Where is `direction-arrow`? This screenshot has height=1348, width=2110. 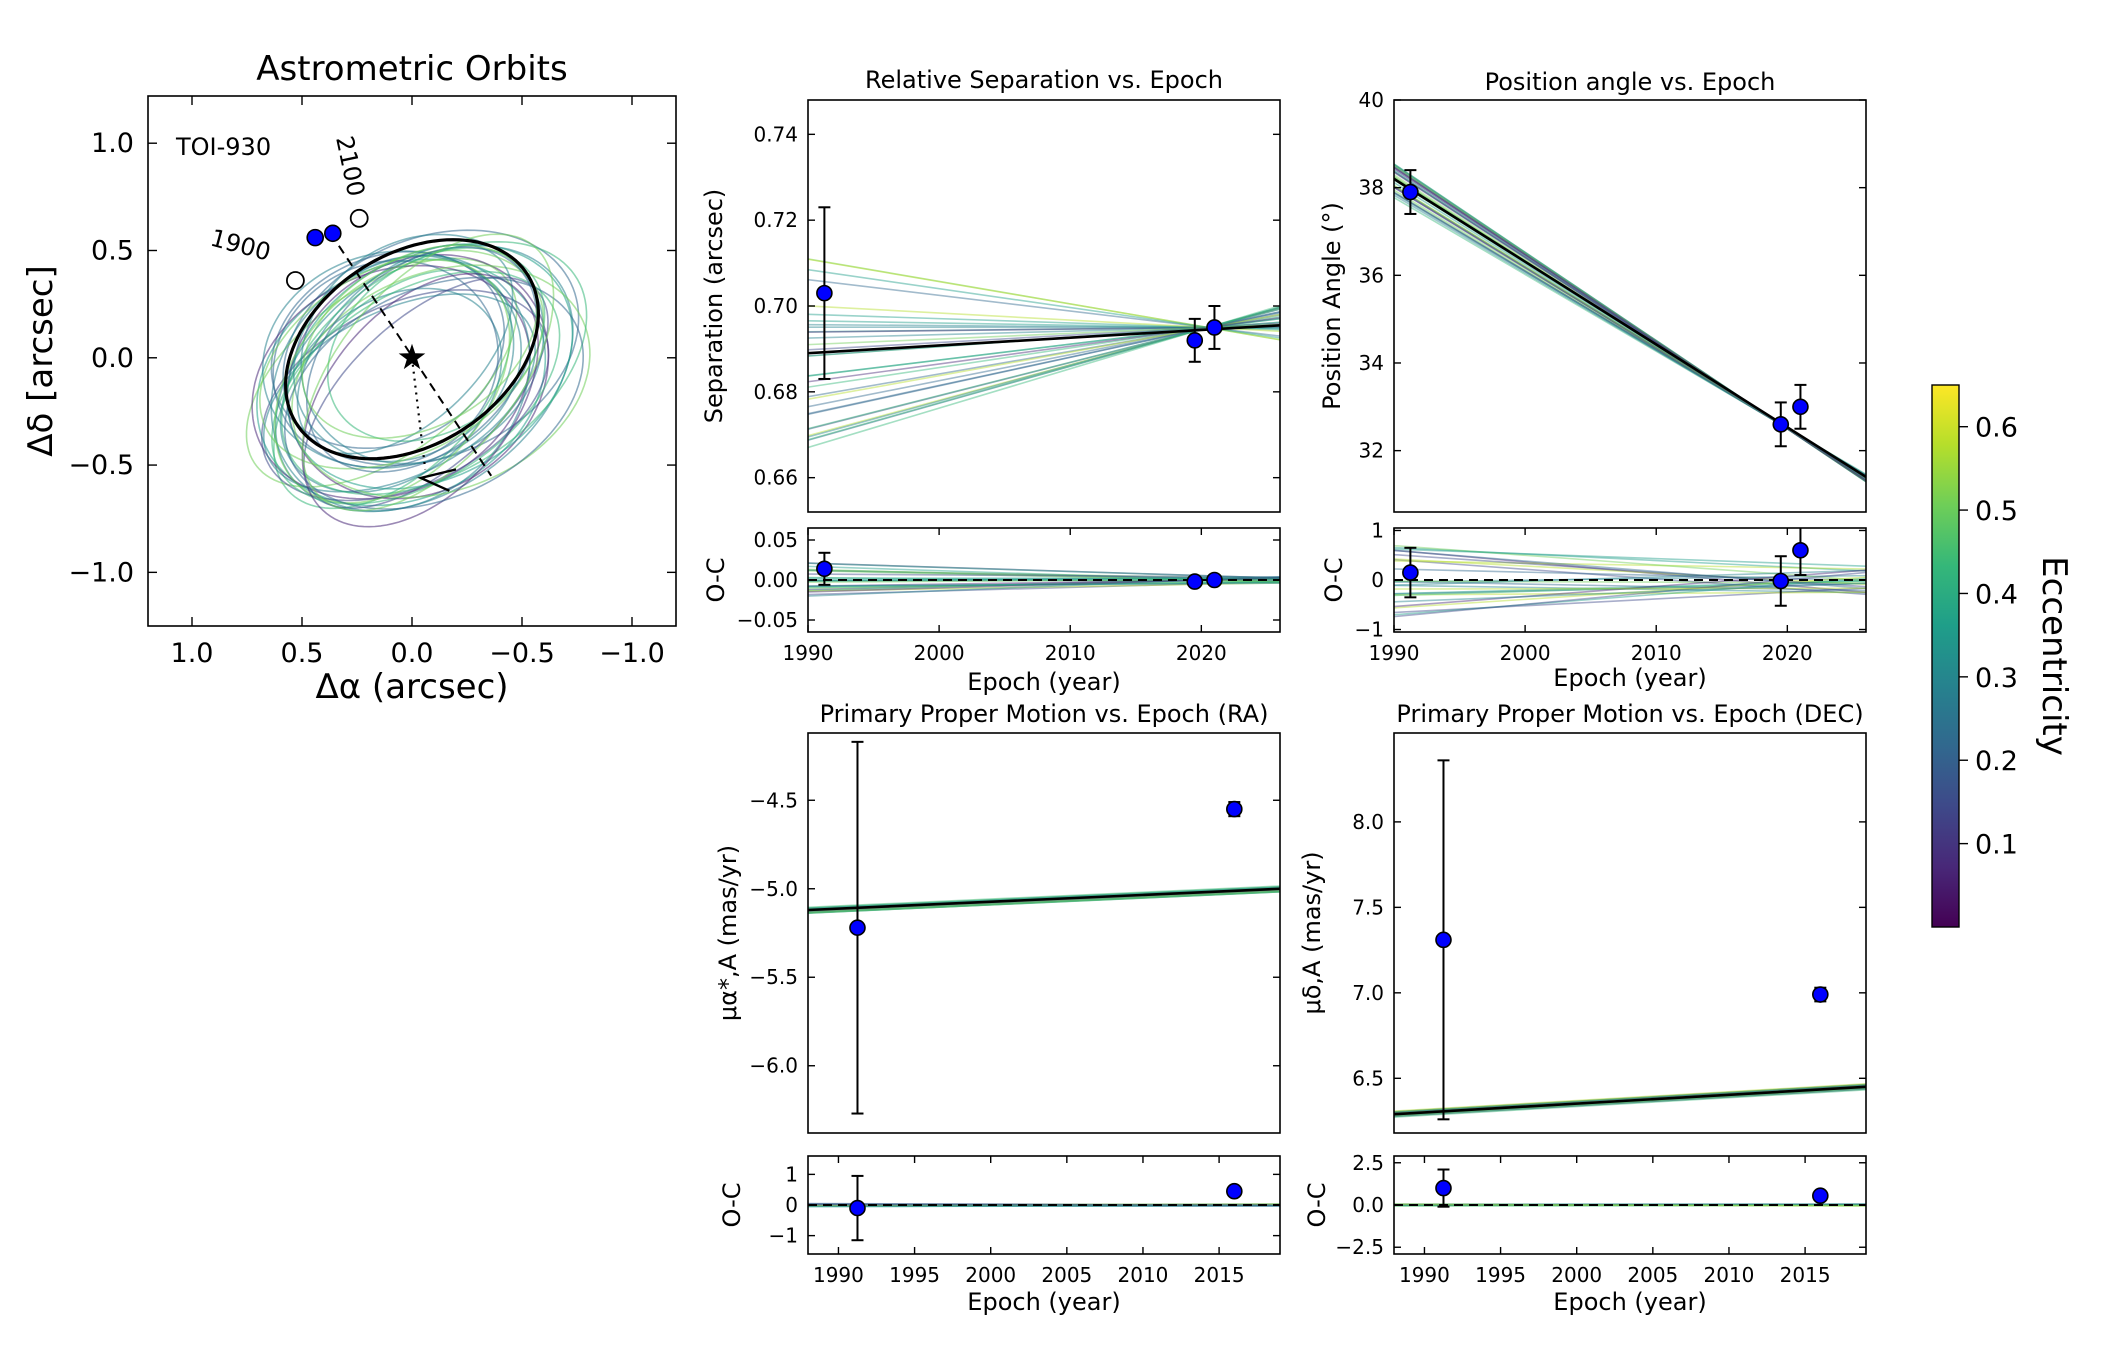
direction-arrow is located at coordinates (437, 480).